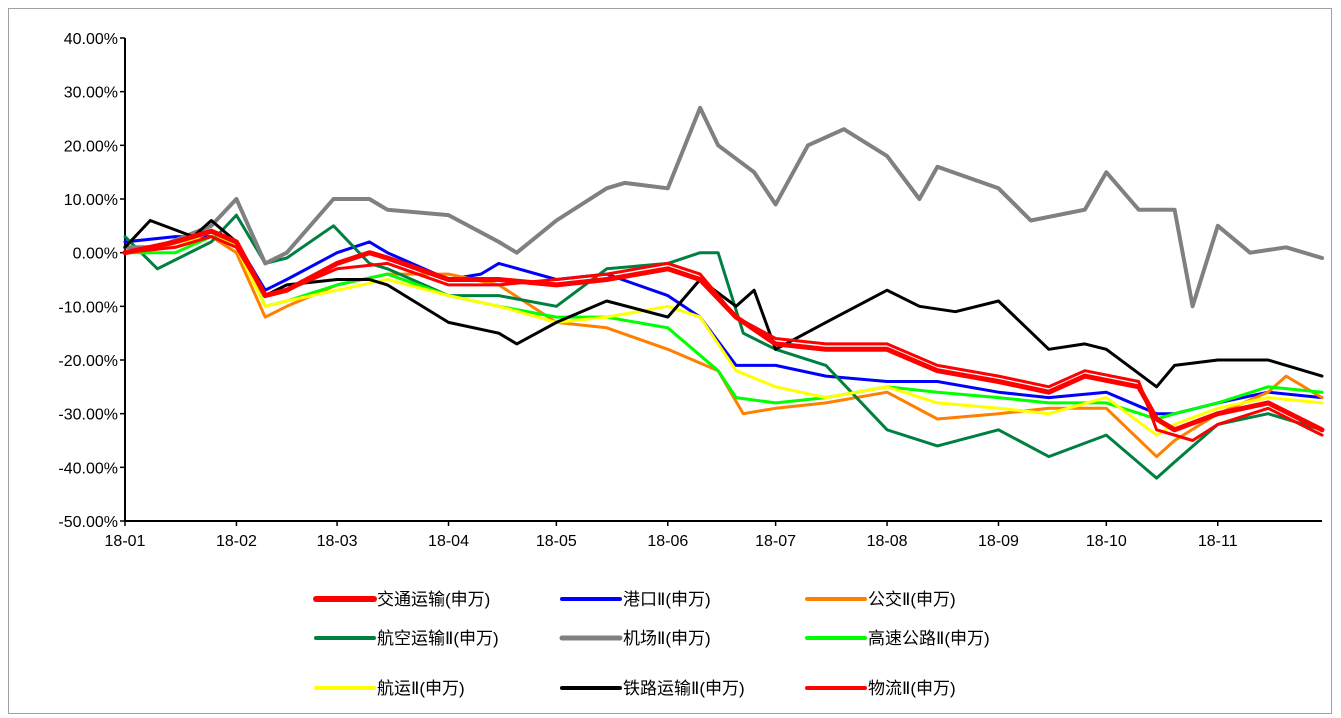  What do you see at coordinates (88, 415) in the screenshot?
I see `y-tick-label: -30.00%` at bounding box center [88, 415].